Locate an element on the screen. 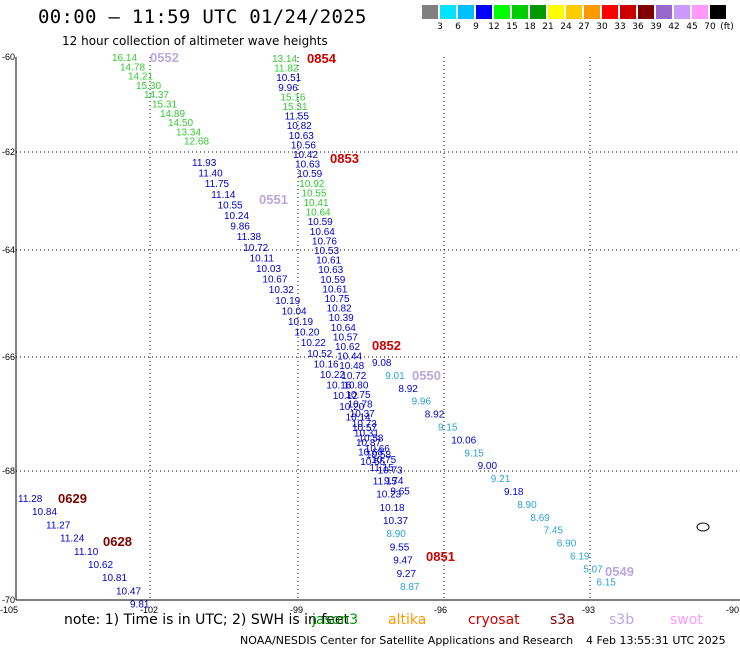  swh-value-left: 10.62 is located at coordinates (100, 565).